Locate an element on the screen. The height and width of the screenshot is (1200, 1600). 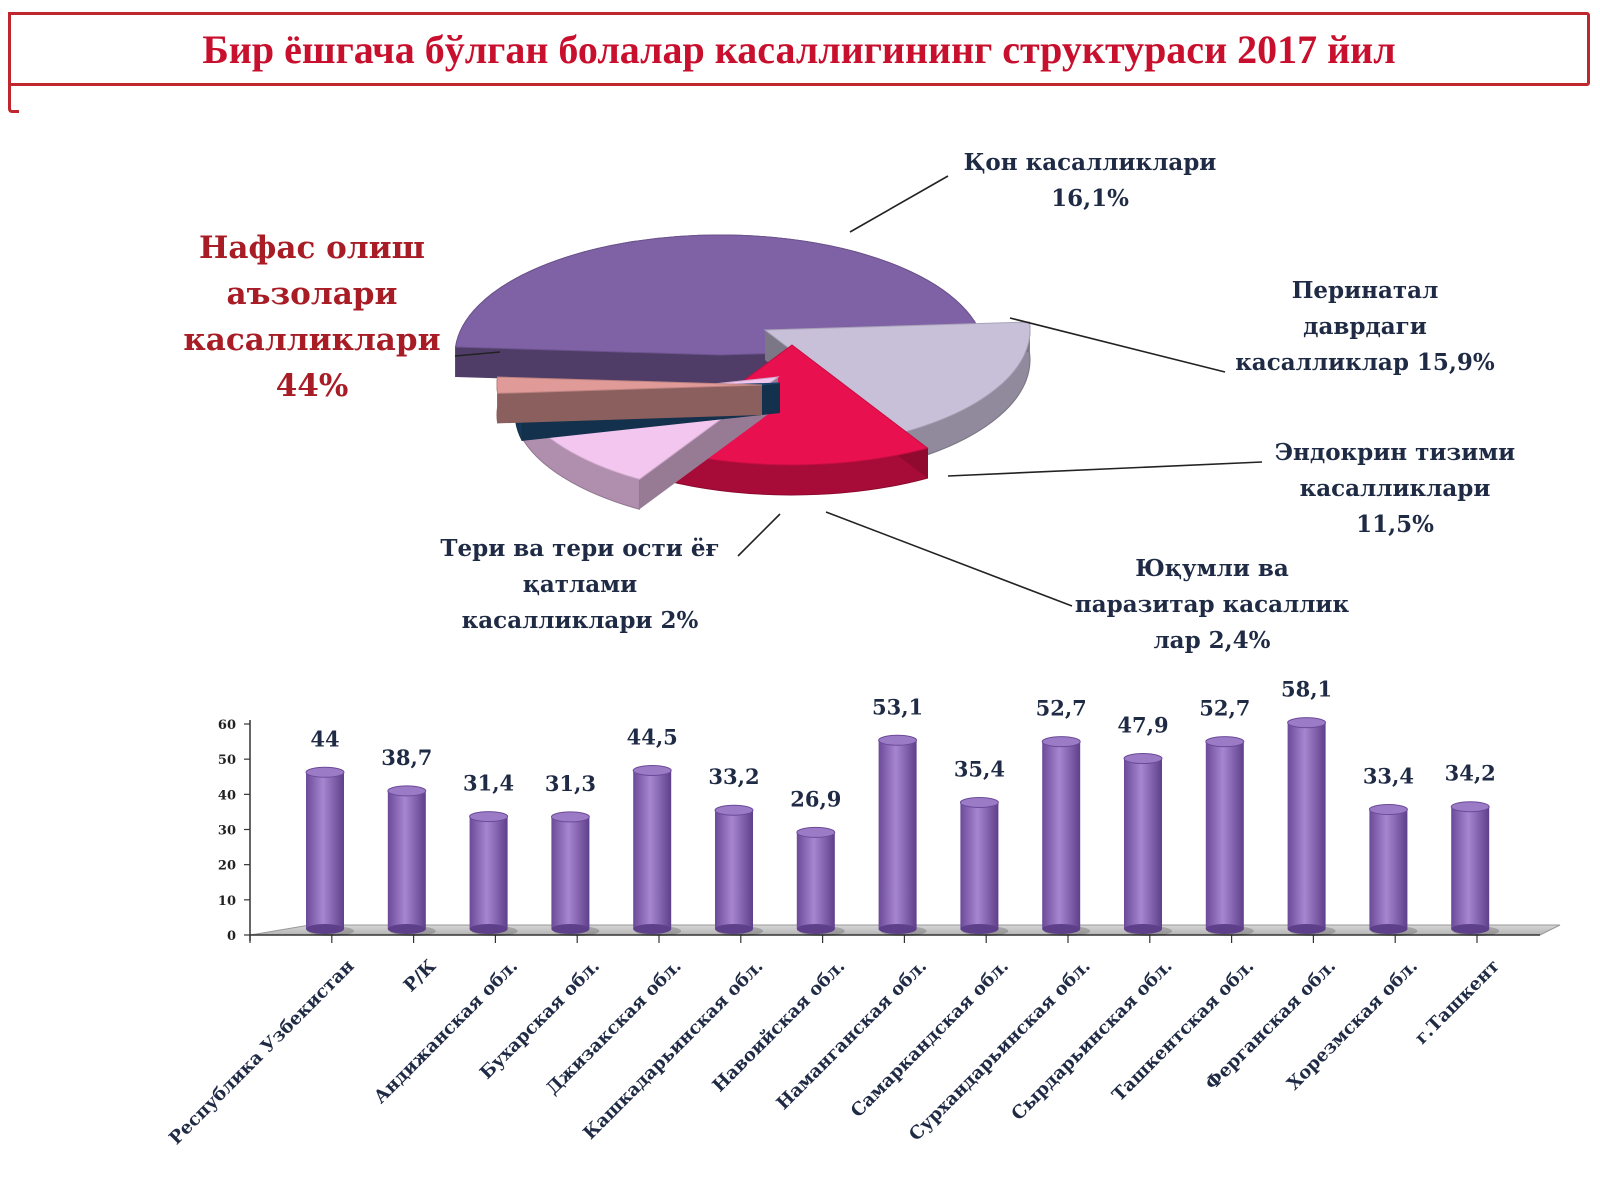
pie-slice-label: Перинатал даврдаги касалликлар 15,9% is located at coordinates (1365, 326).